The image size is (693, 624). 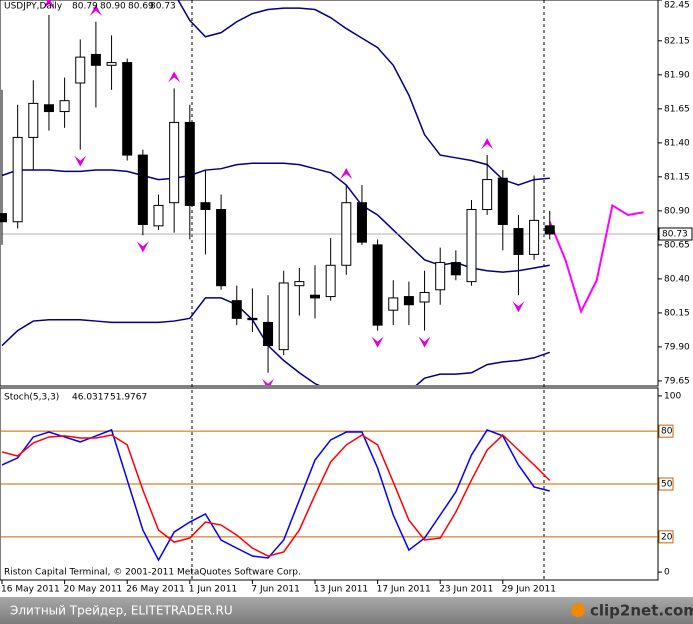 What do you see at coordinates (677, 279) in the screenshot?
I see `y-tick-label: 80.40` at bounding box center [677, 279].